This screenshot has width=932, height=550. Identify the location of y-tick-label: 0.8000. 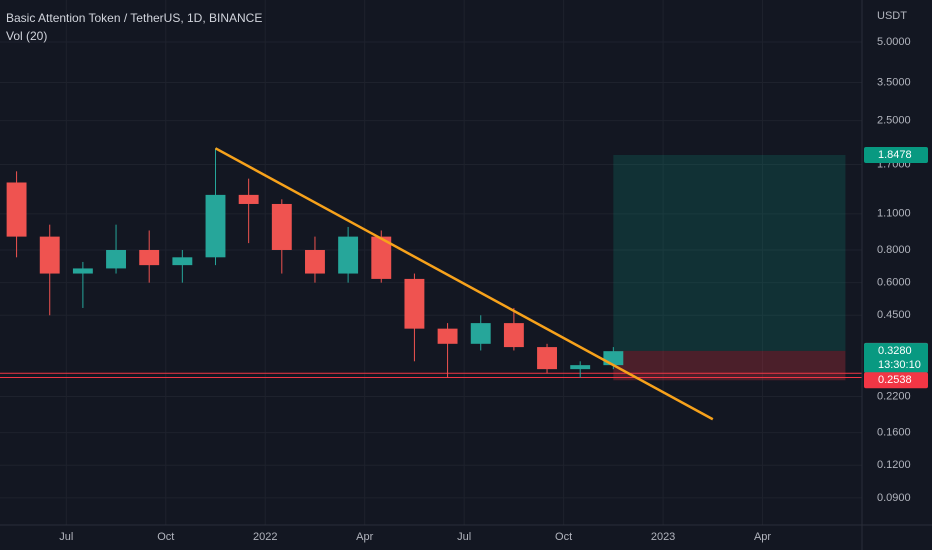
(894, 250).